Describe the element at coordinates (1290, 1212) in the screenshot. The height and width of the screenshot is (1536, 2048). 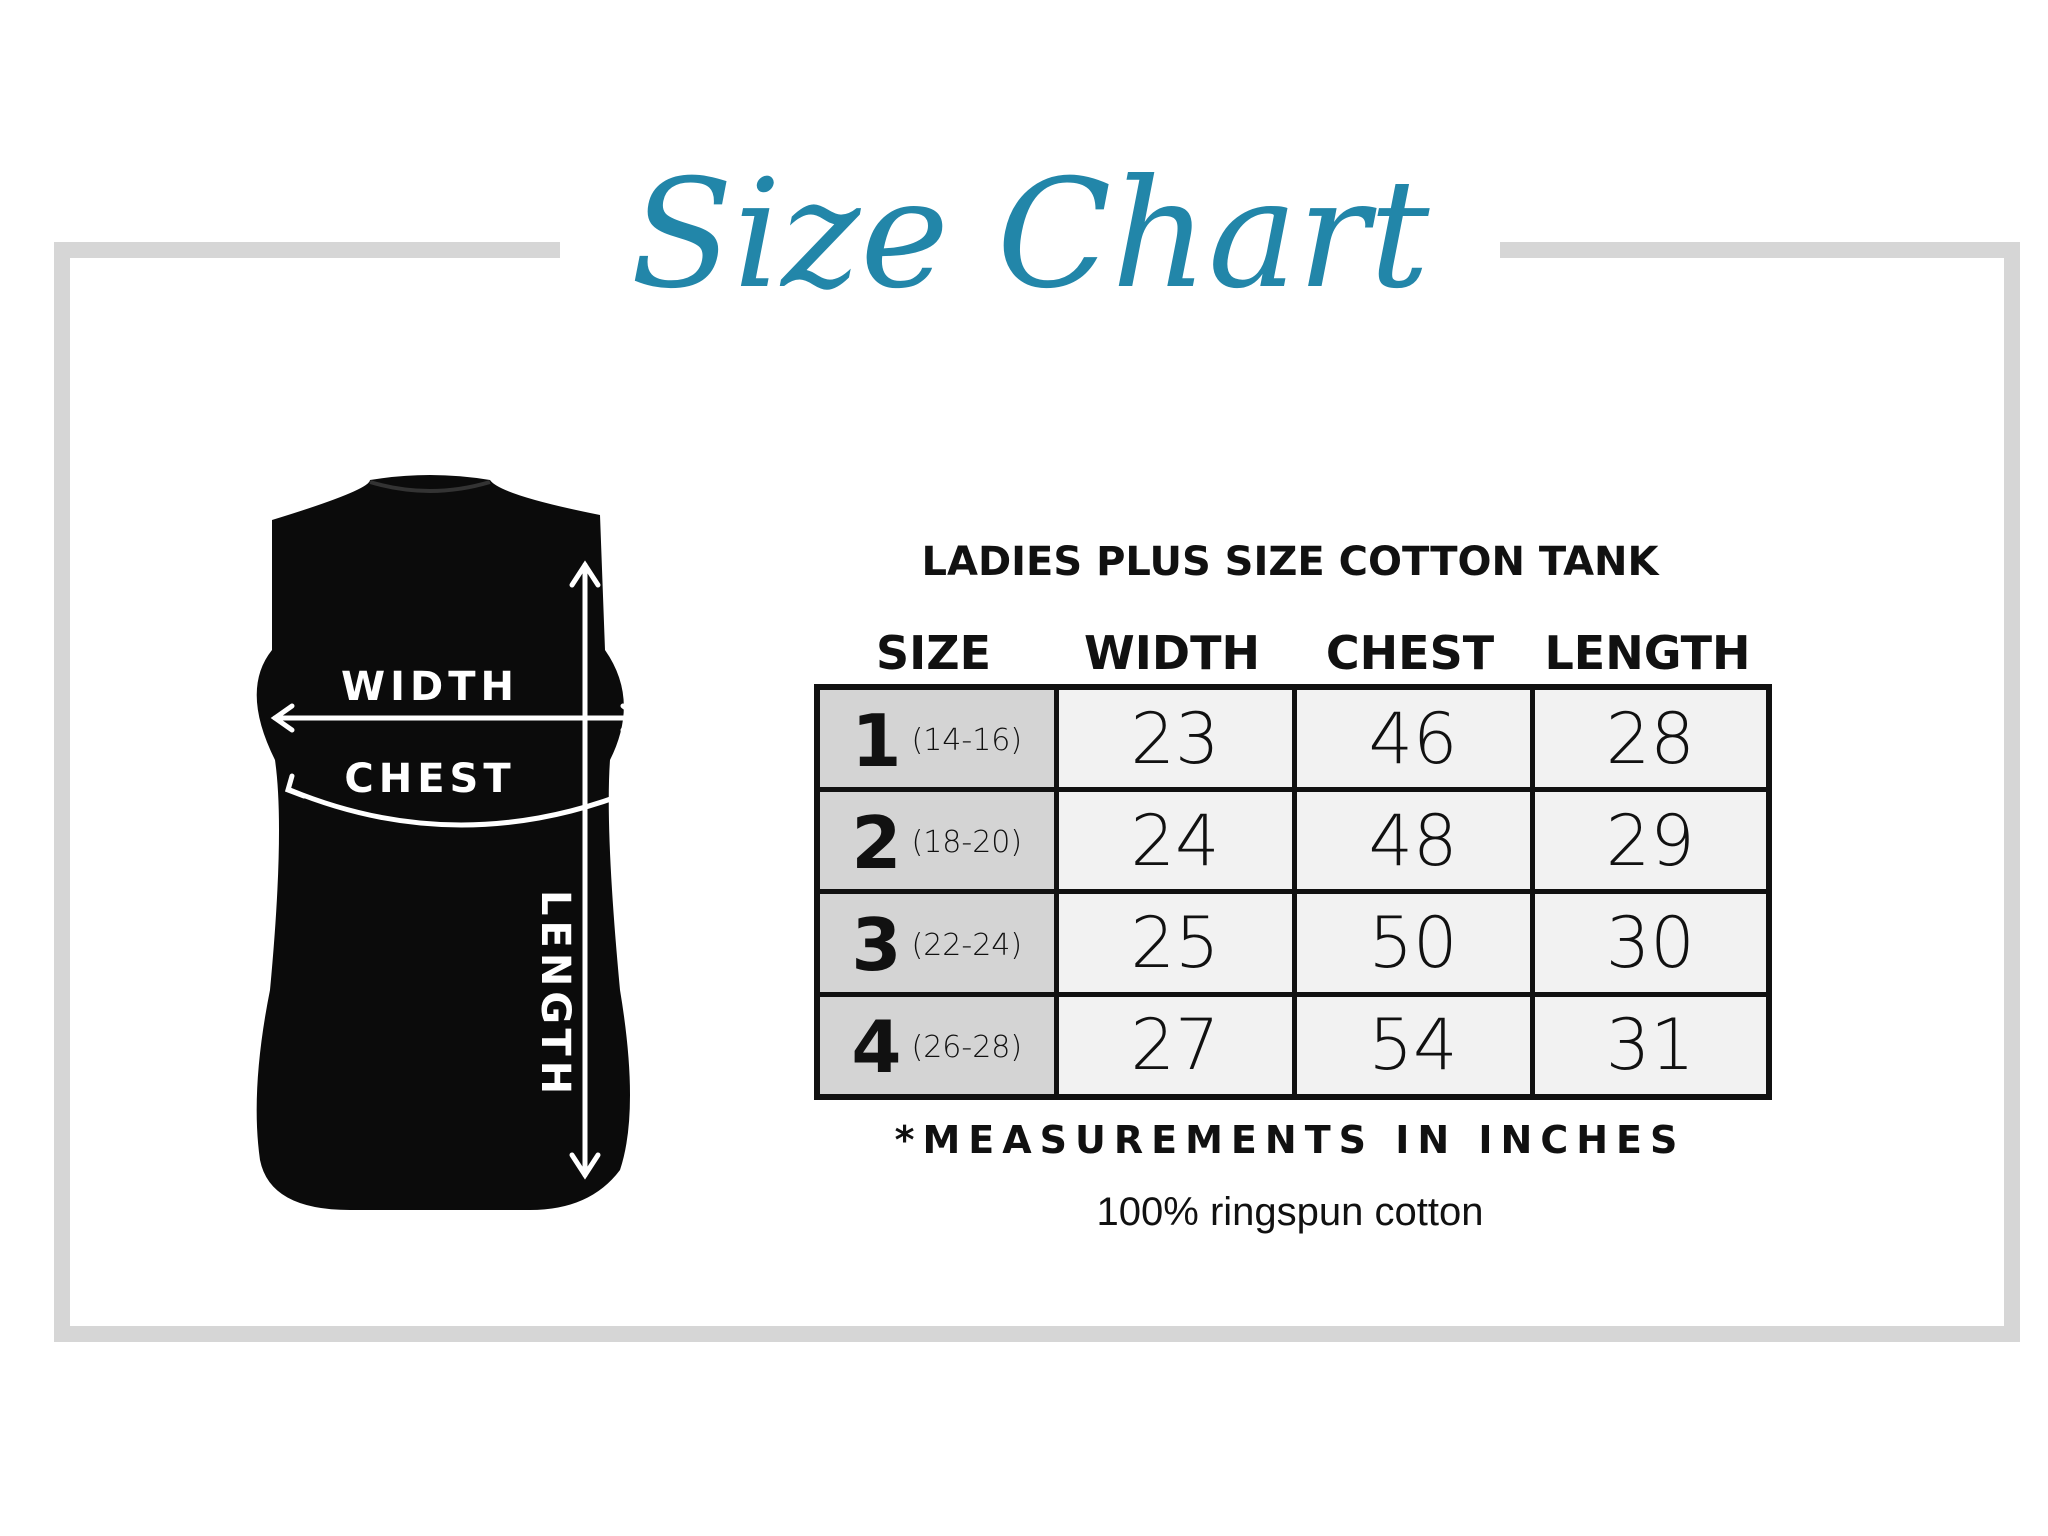
I see `material-text: 100% ringspun cotton` at that location.